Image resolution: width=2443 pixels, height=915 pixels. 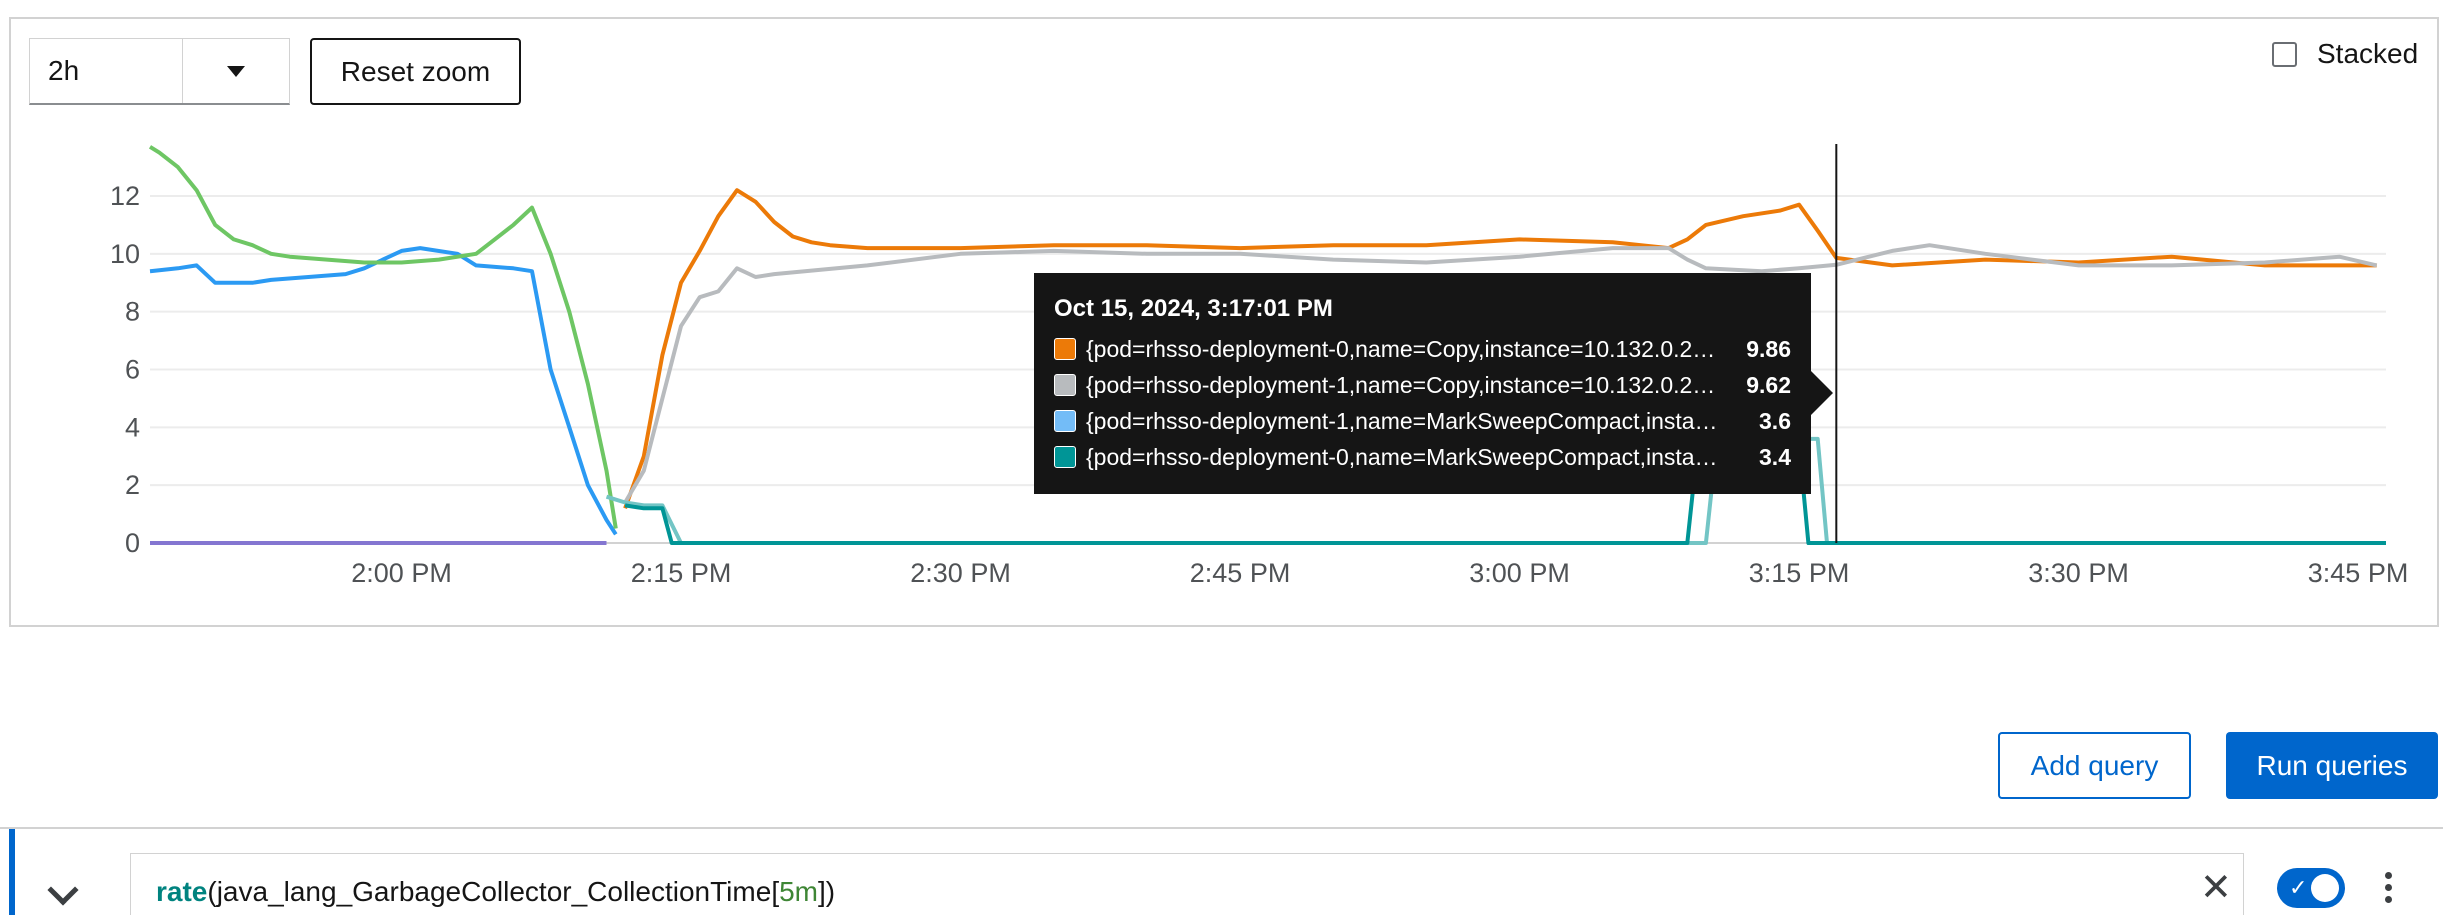 What do you see at coordinates (2094, 765) in the screenshot?
I see `add-query-button: Add query` at bounding box center [2094, 765].